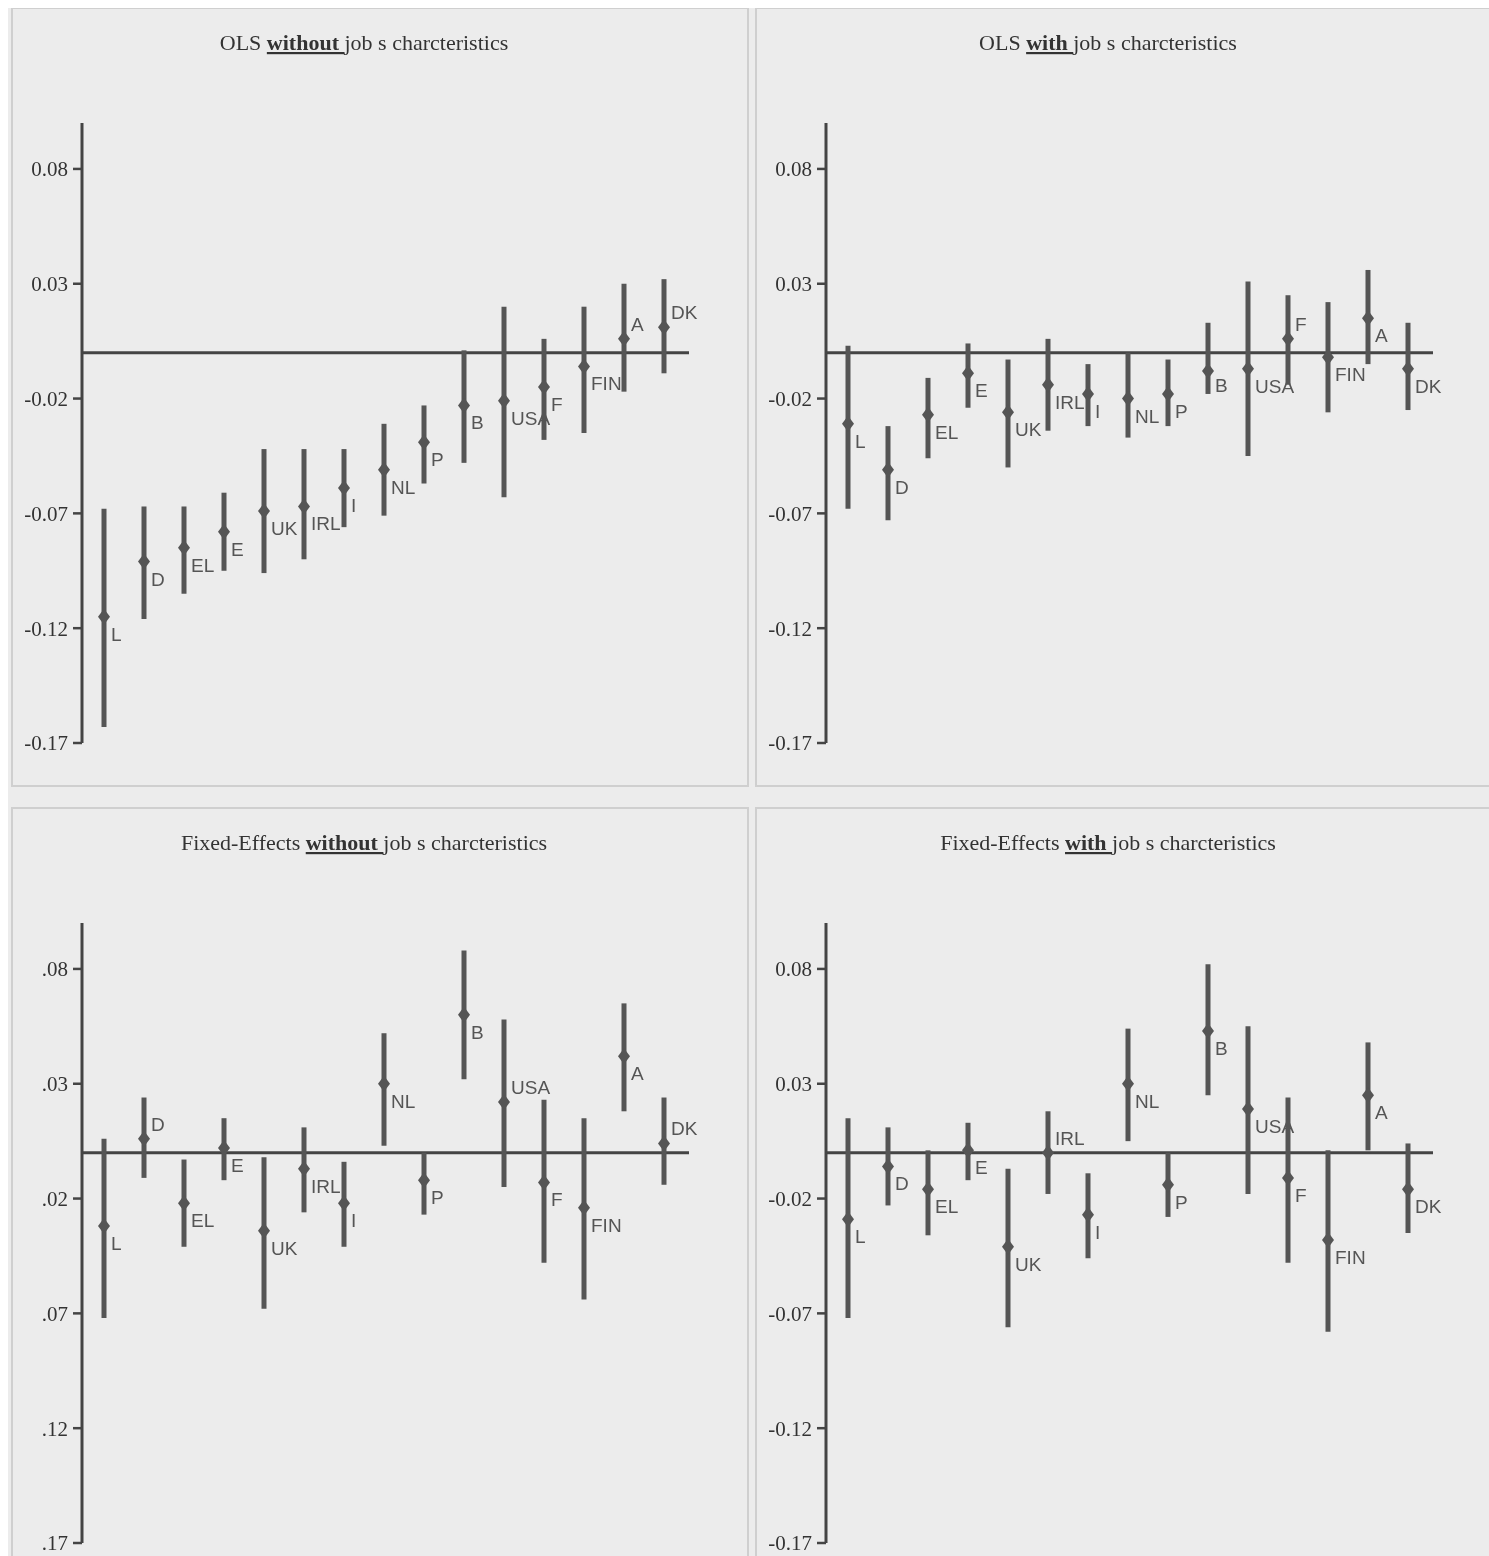  Describe the element at coordinates (54, 1198) in the screenshot. I see `y-tick-label: .02` at that location.